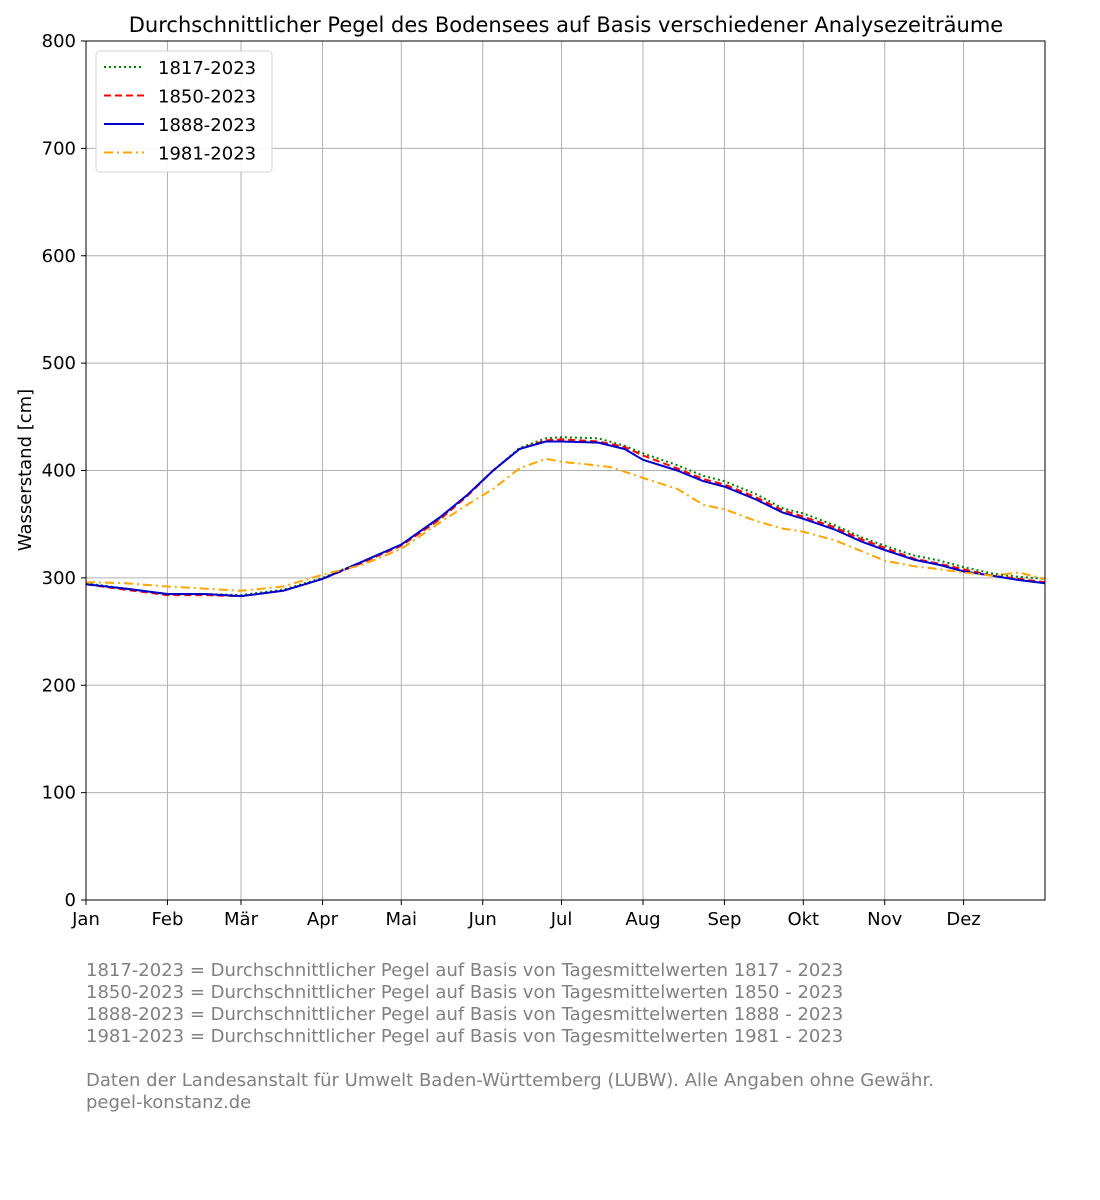 The height and width of the screenshot is (1200, 1100). Describe the element at coordinates (59, 256) in the screenshot. I see `y-tick-label: 600` at that location.